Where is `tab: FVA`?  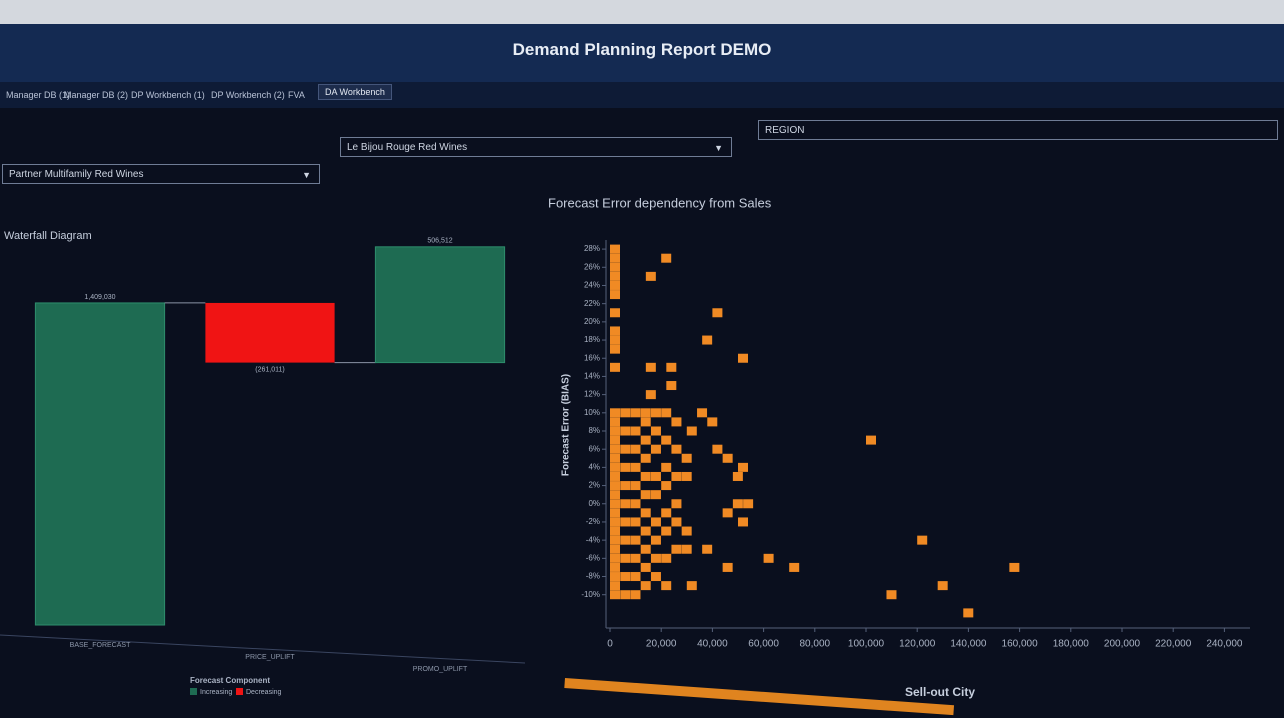 tab: FVA is located at coordinates (296, 95).